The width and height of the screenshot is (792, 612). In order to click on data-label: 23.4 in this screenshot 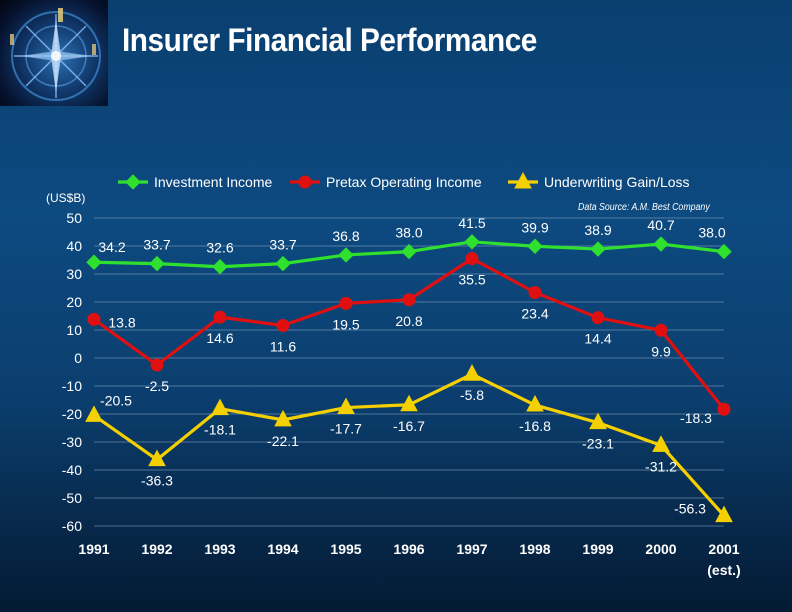, I will do `click(534, 313)`.